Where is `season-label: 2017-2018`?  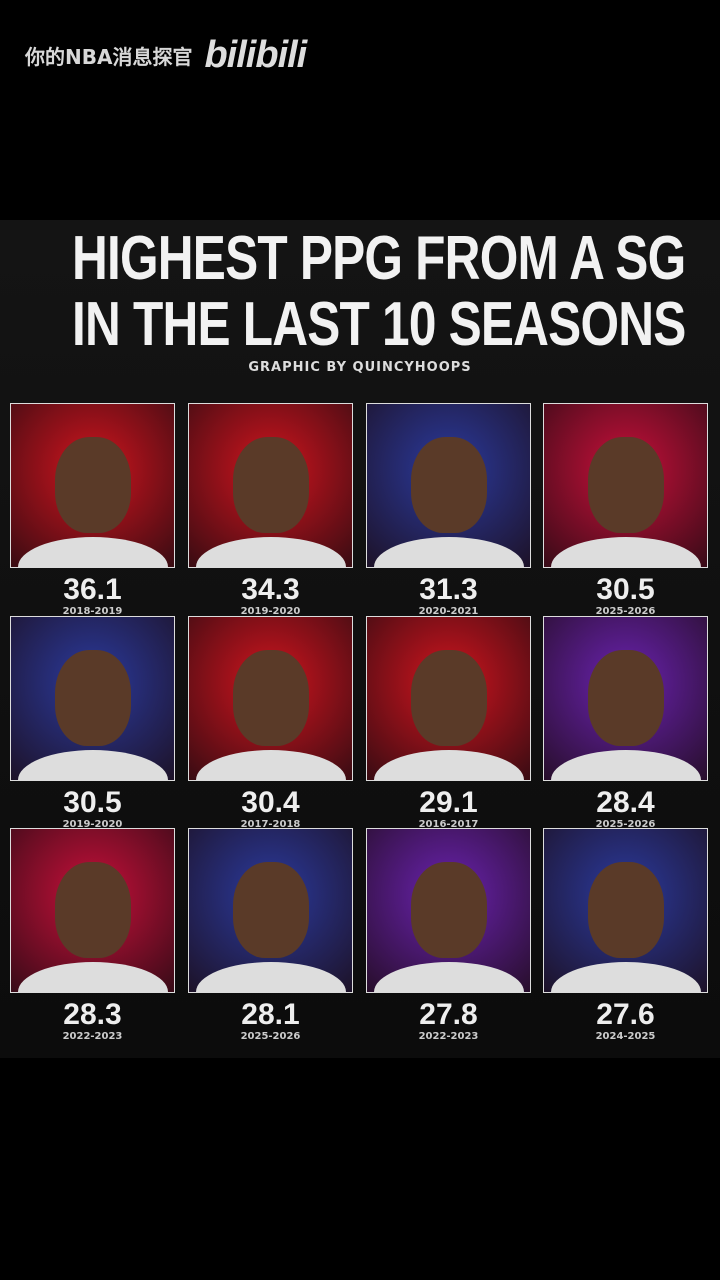 season-label: 2017-2018 is located at coordinates (270, 824).